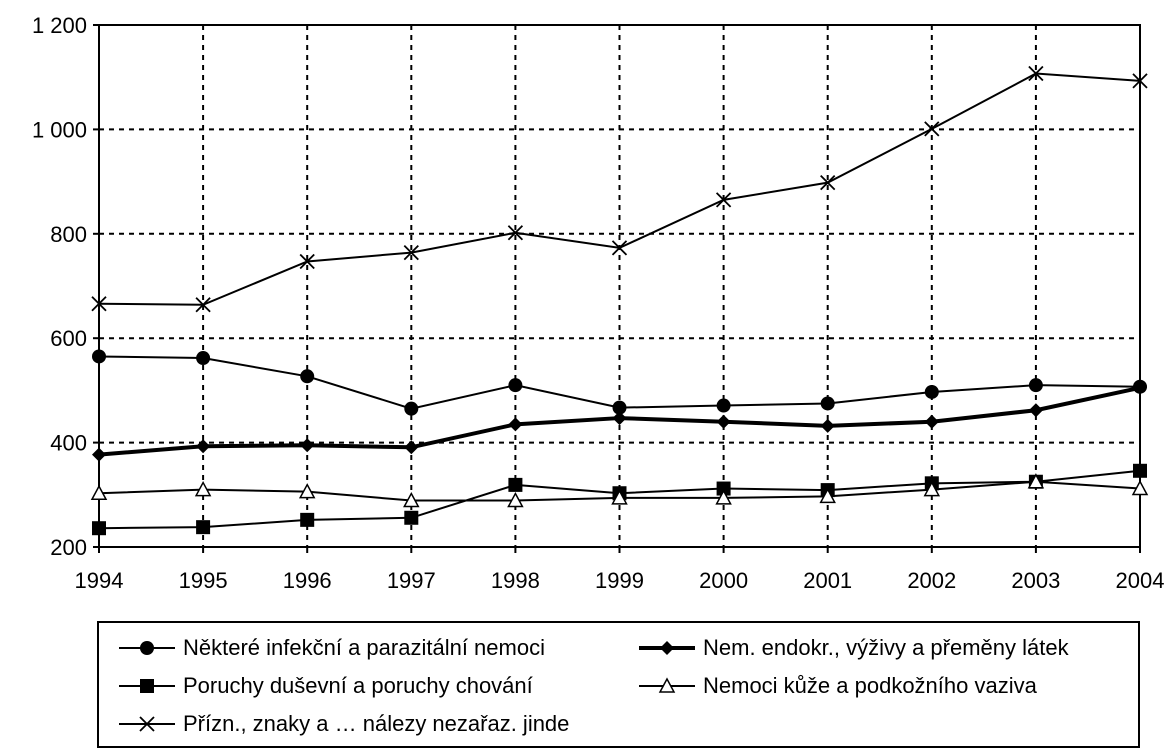  I want to click on legend-item-dusevni: Poruchy duševní a poruchy chování, so click(325, 686).